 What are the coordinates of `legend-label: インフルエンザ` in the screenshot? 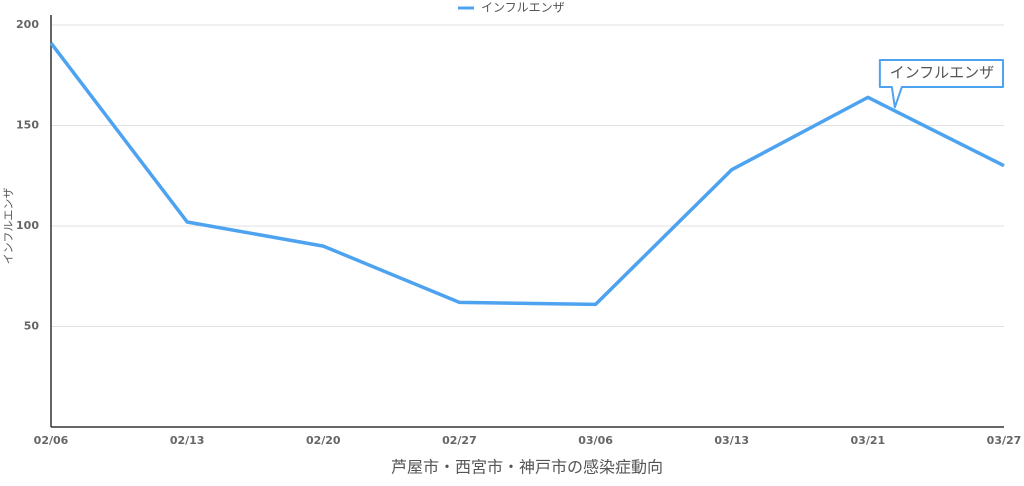 It's located at (523, 8).